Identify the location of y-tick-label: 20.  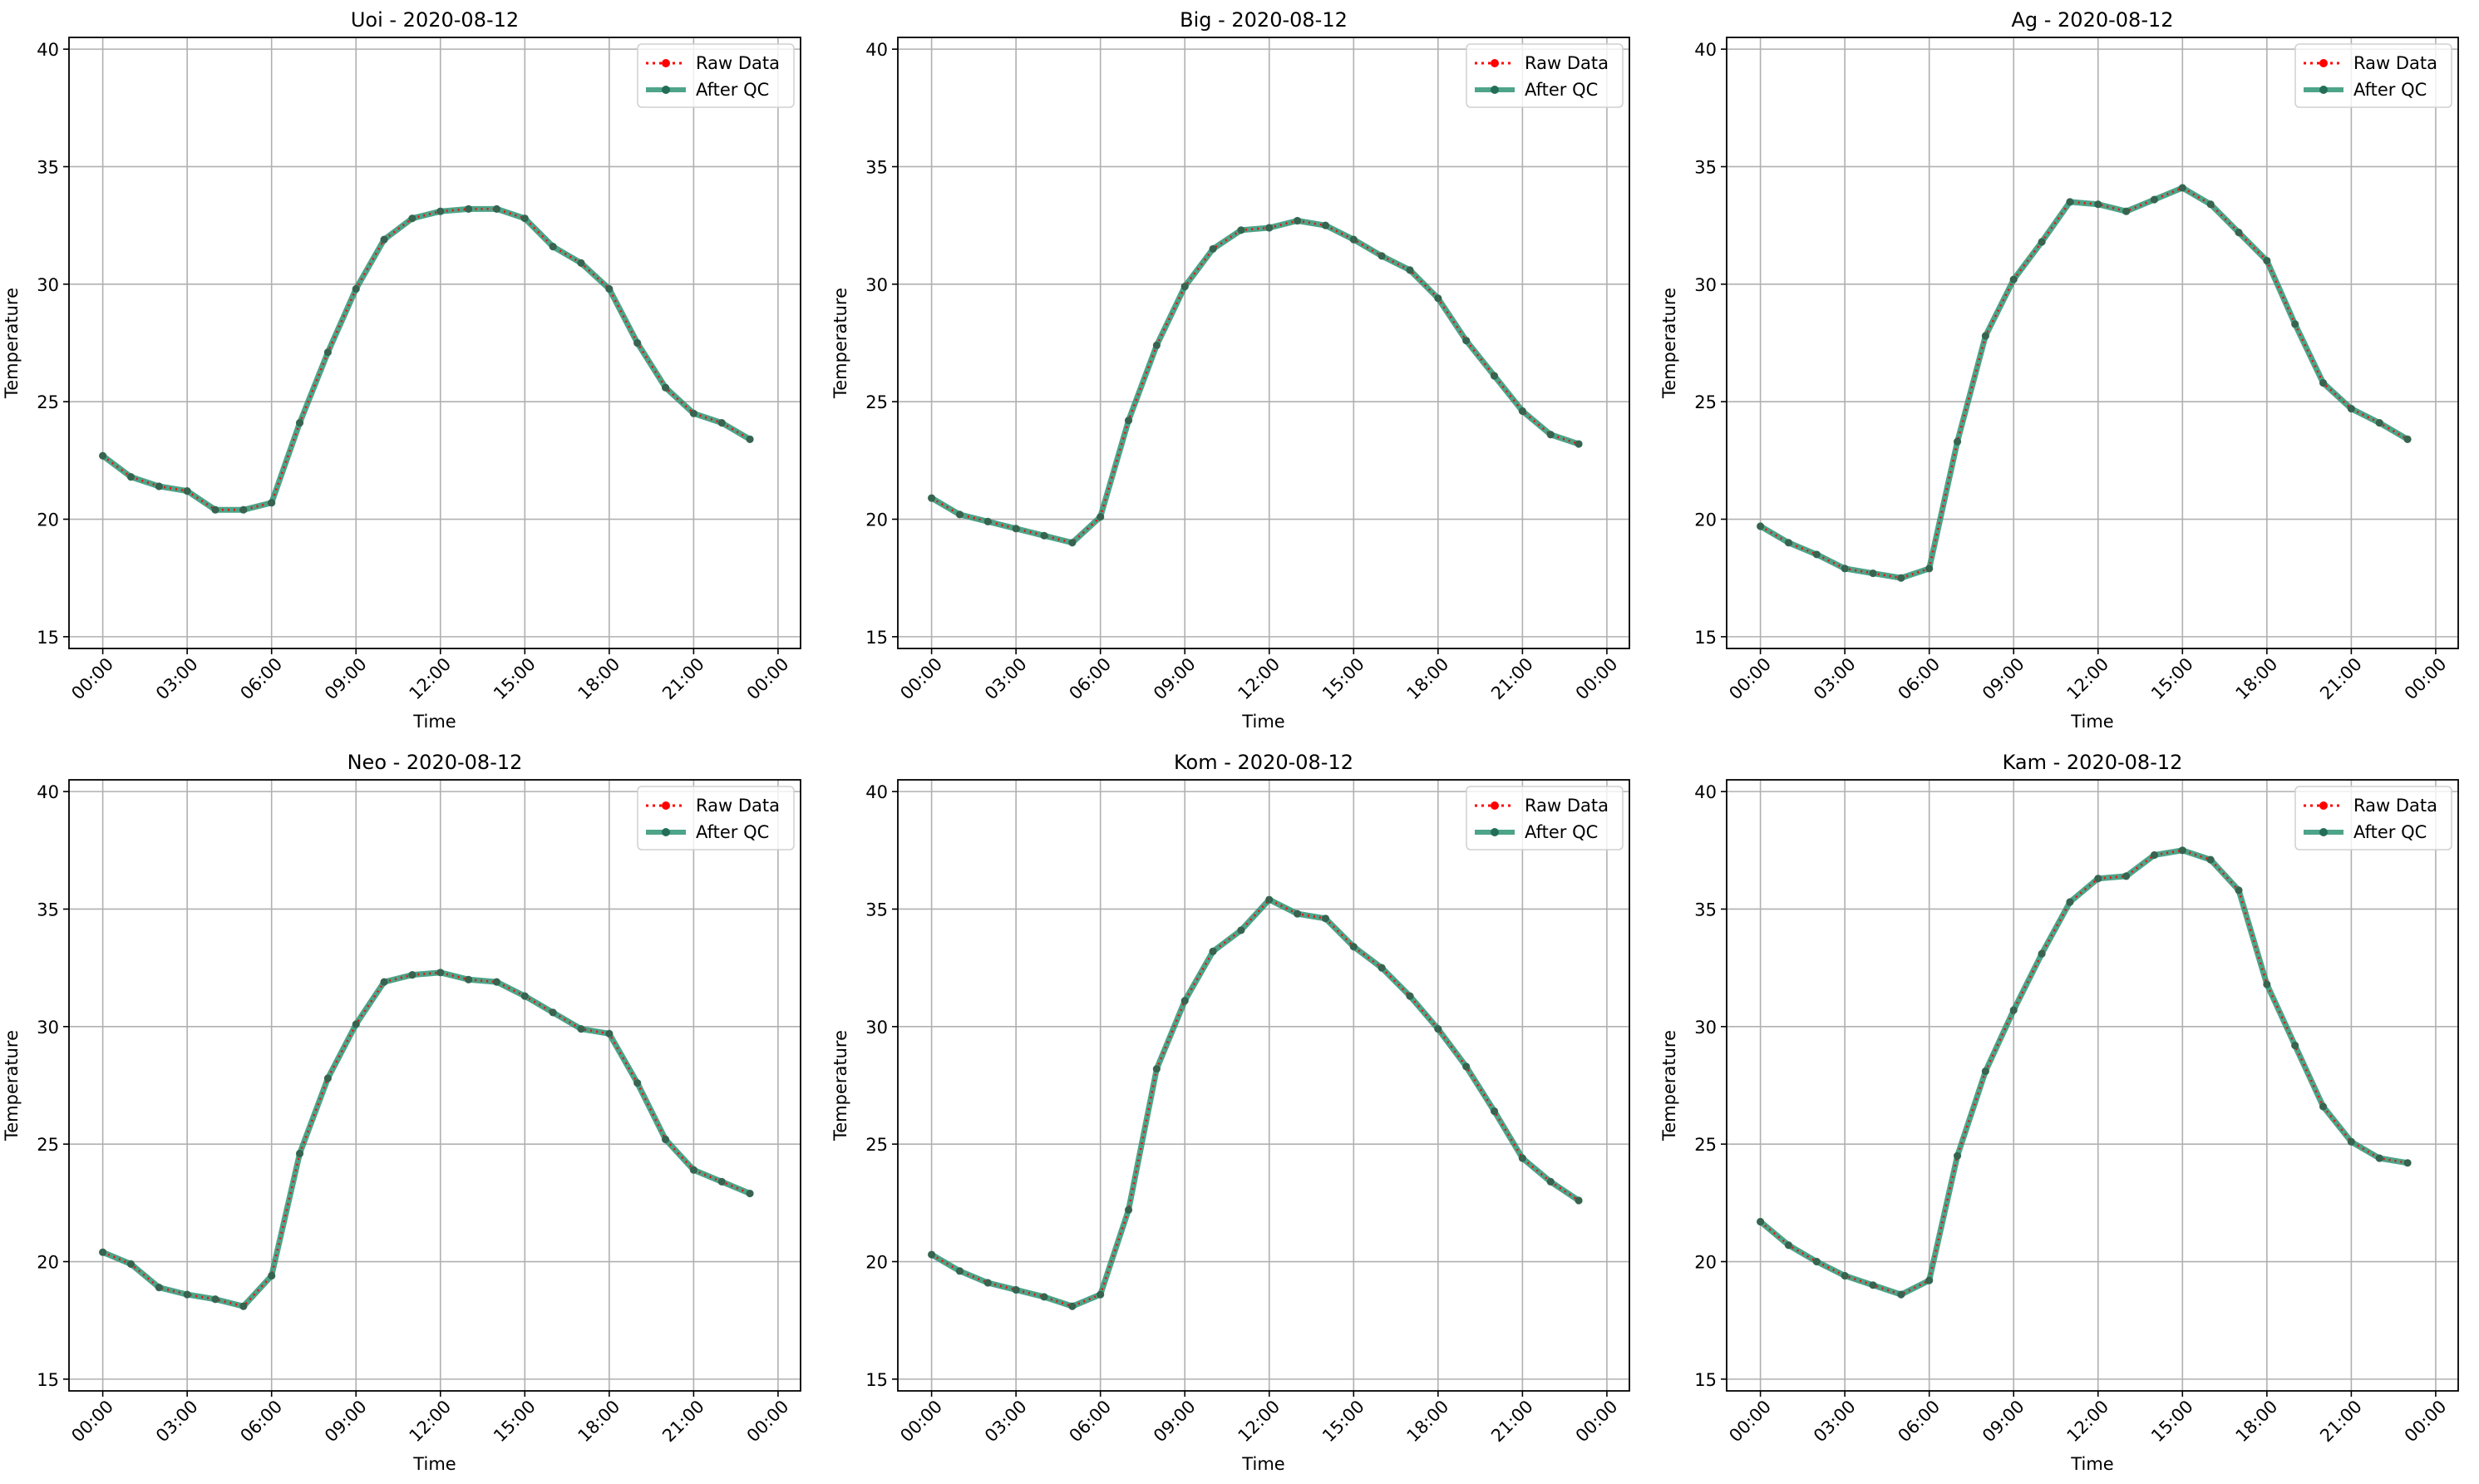
(48, 520).